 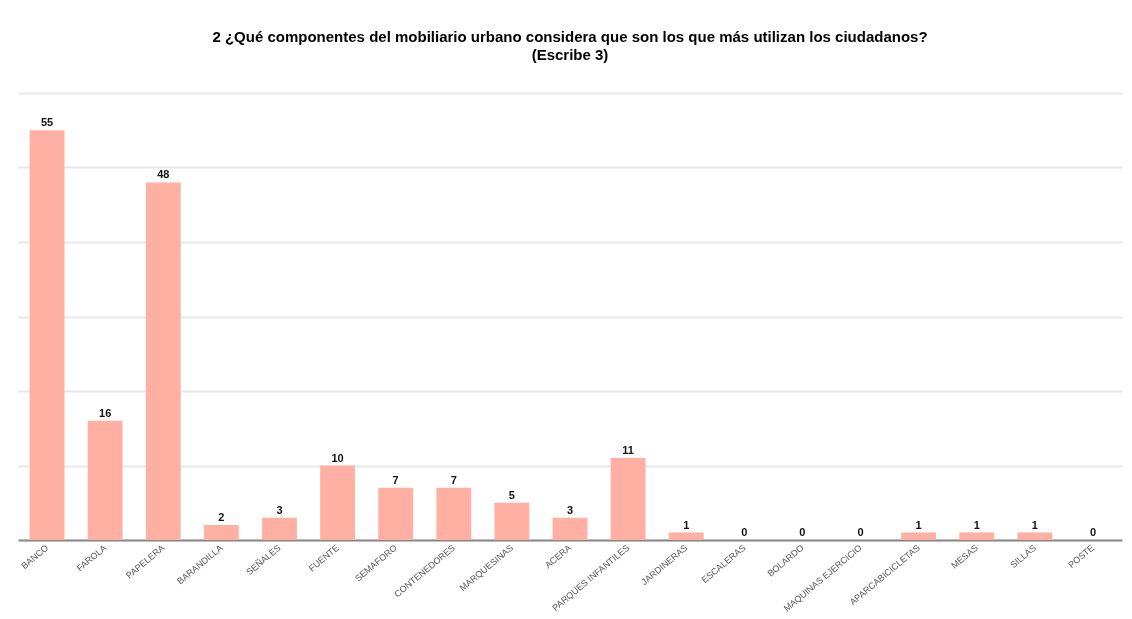 What do you see at coordinates (511, 494) in the screenshot?
I see `data-label: 5` at bounding box center [511, 494].